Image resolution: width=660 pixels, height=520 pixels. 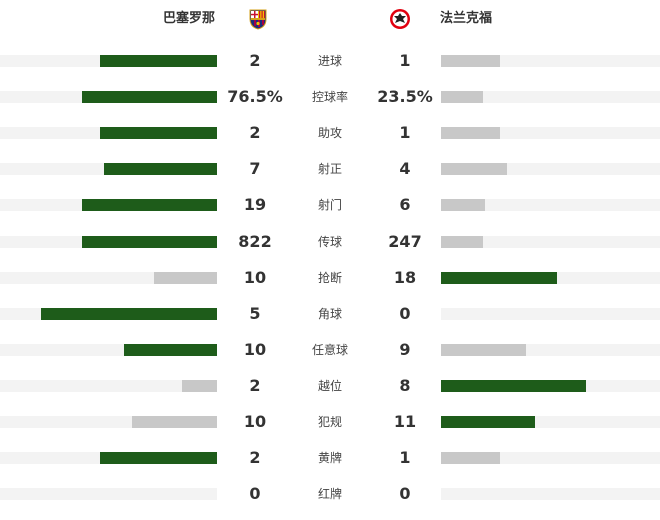 I want to click on fc-barcelona-crest-icon, so click(x=258, y=19).